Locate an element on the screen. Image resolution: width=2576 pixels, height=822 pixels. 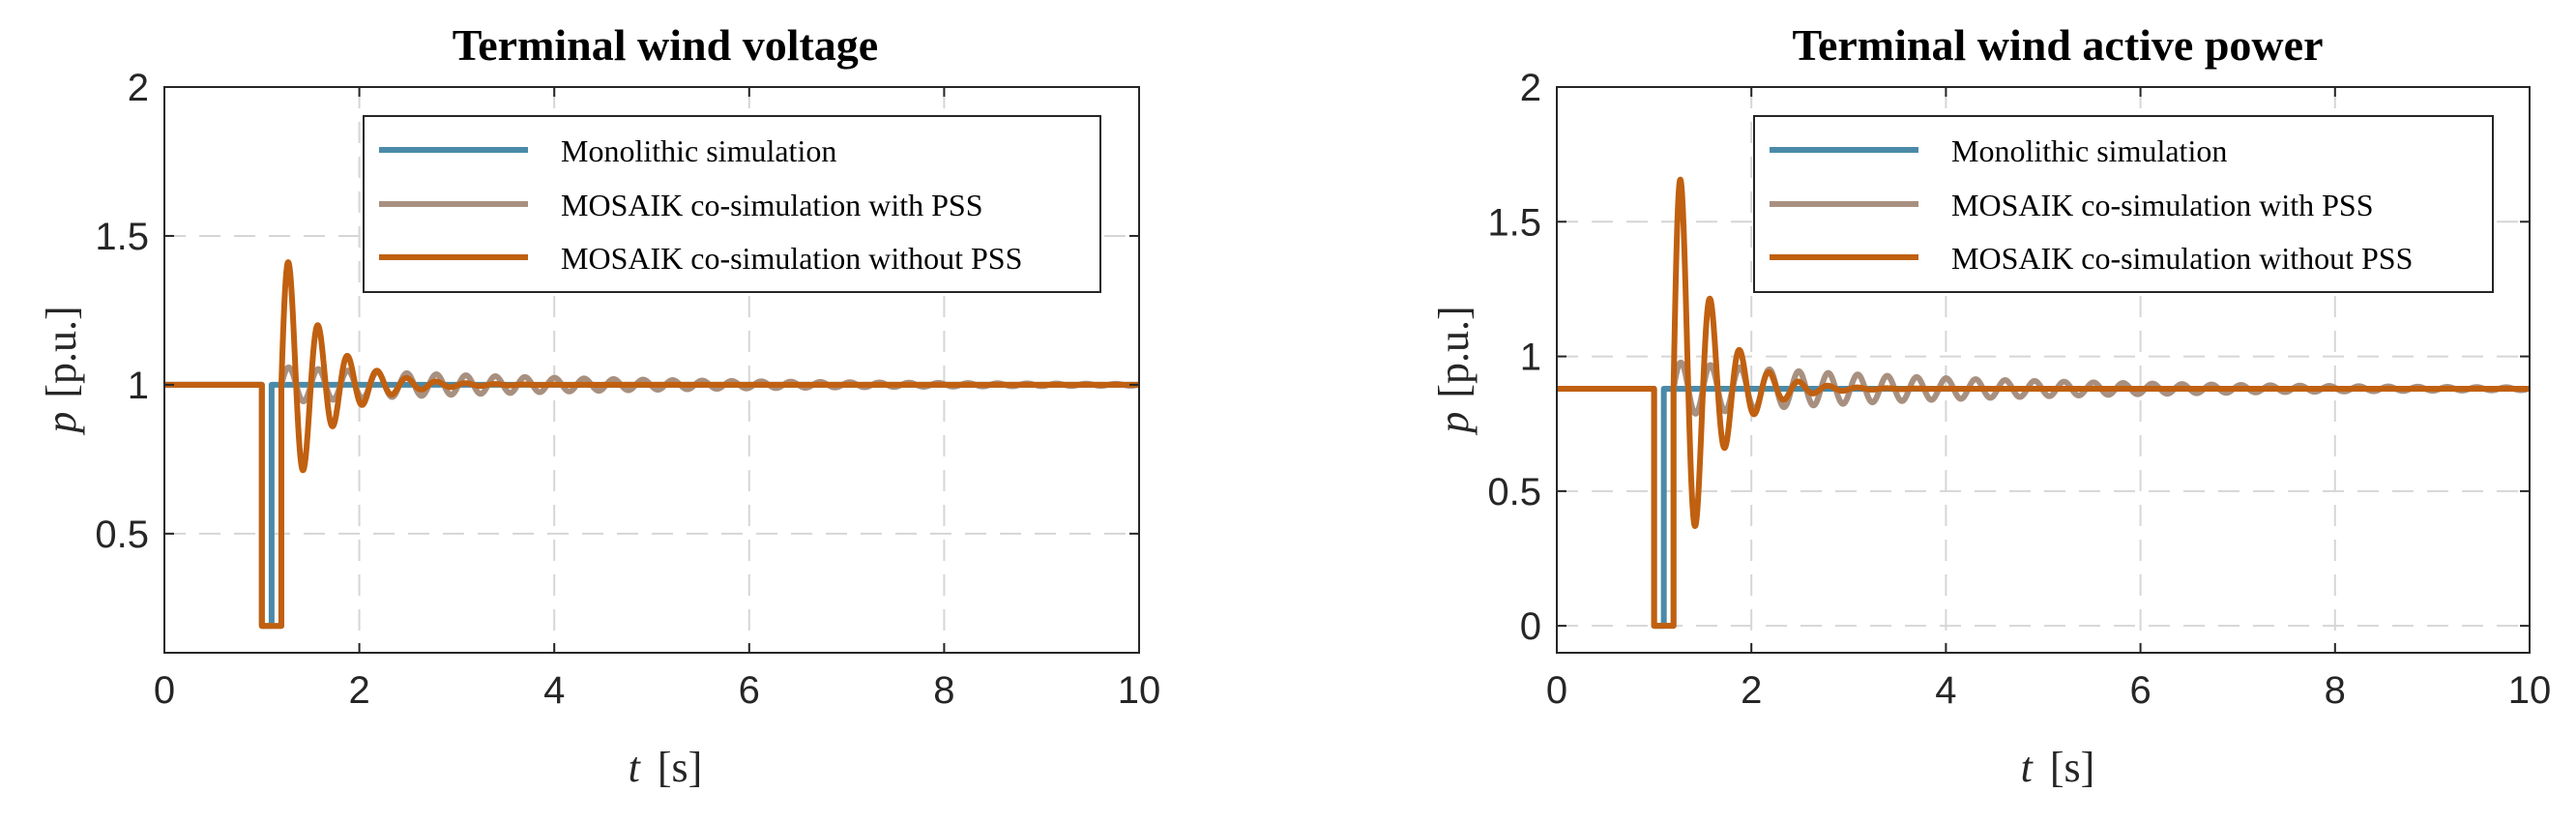
y-tick-label: 0 is located at coordinates (1530, 626).